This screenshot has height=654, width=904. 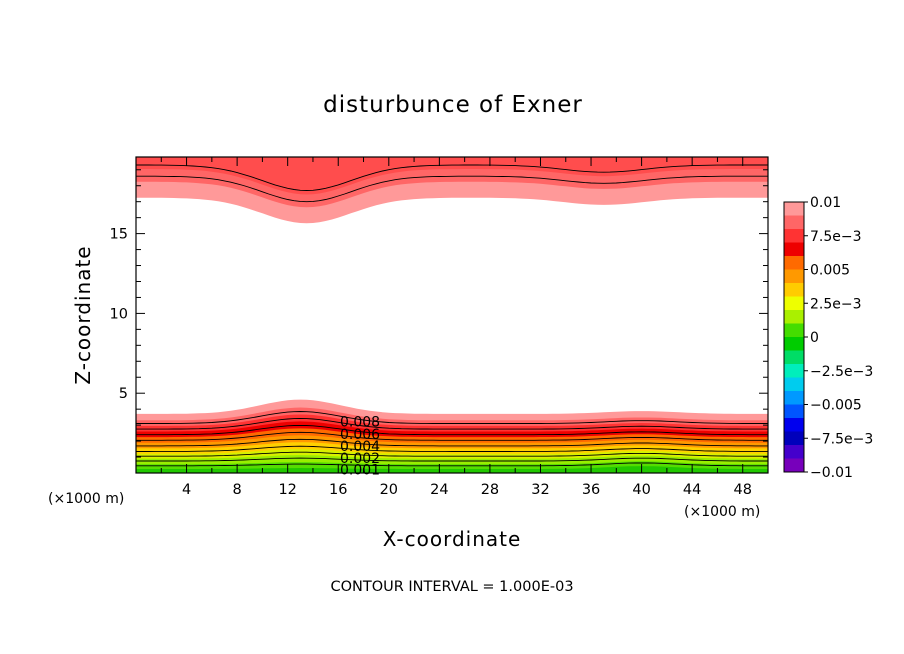 What do you see at coordinates (123, 394) in the screenshot?
I see `y-tick-label: 5` at bounding box center [123, 394].